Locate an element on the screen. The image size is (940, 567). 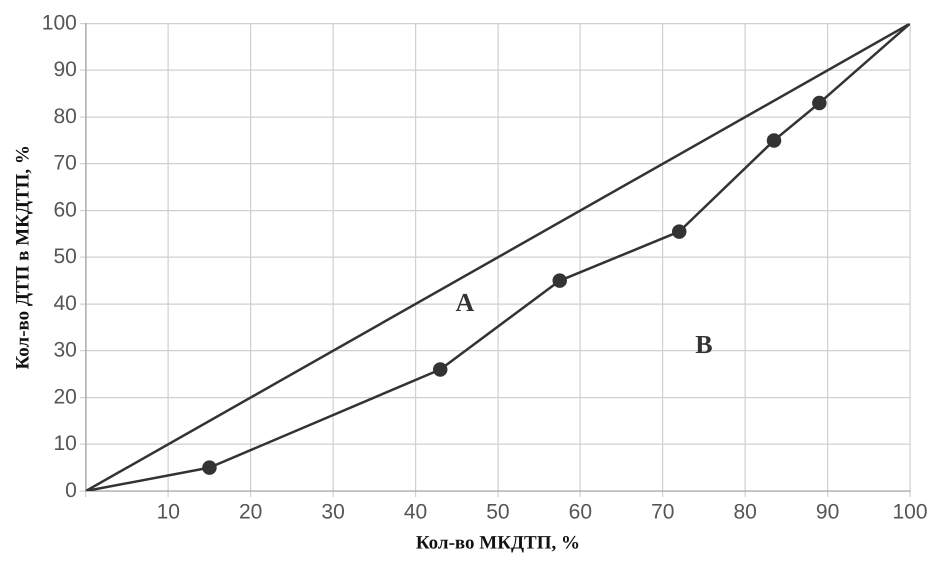
y-tick-label: 0 is located at coordinates (71, 490).